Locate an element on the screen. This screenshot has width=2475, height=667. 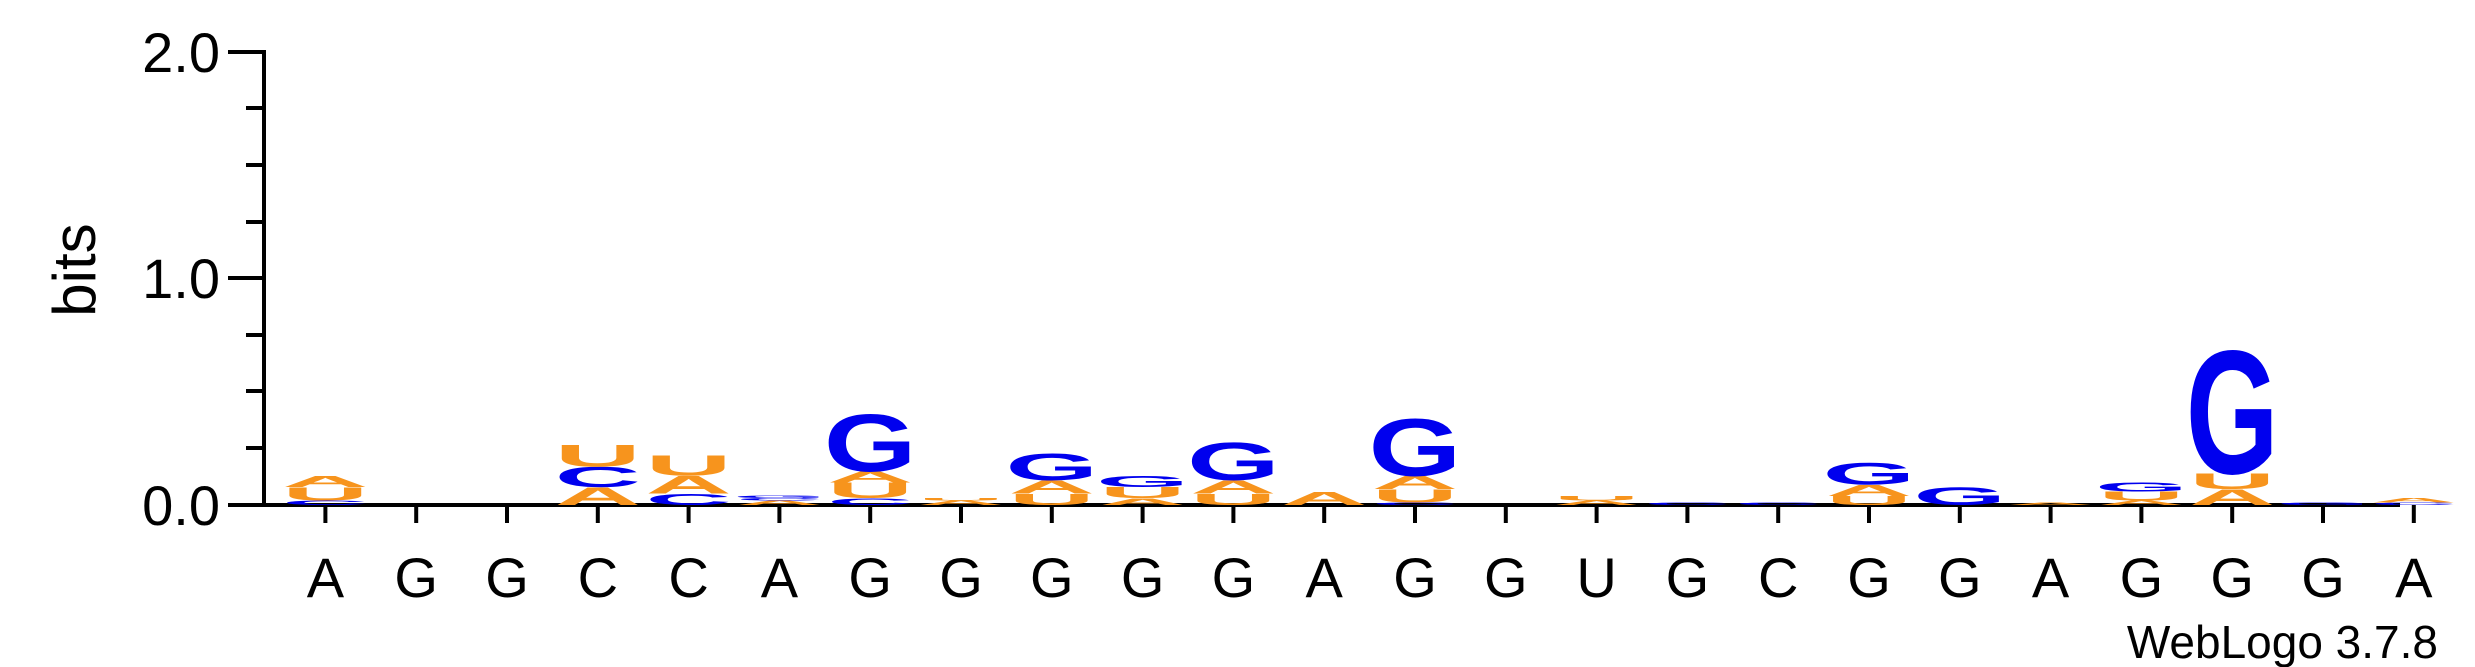
logo-letter-U-pos-21: U is located at coordinates (2141, 496).